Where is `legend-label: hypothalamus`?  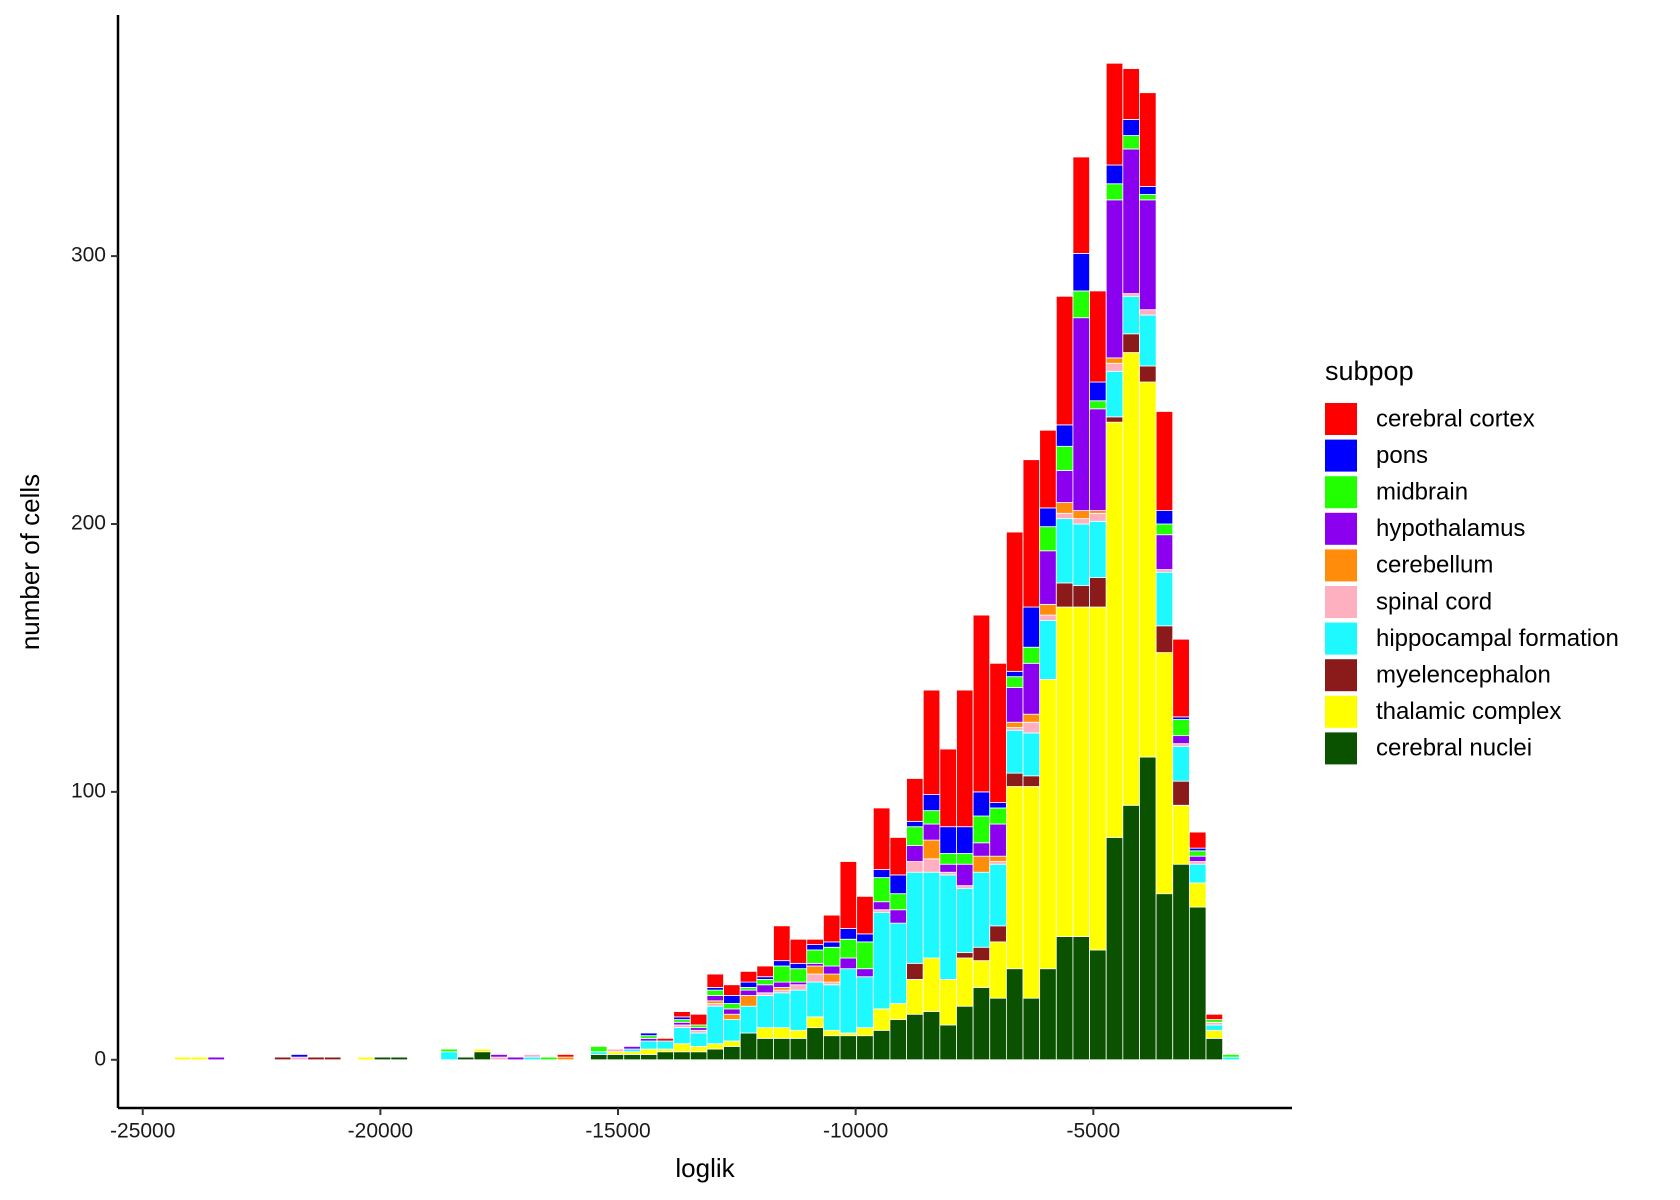 legend-label: hypothalamus is located at coordinates (1450, 528).